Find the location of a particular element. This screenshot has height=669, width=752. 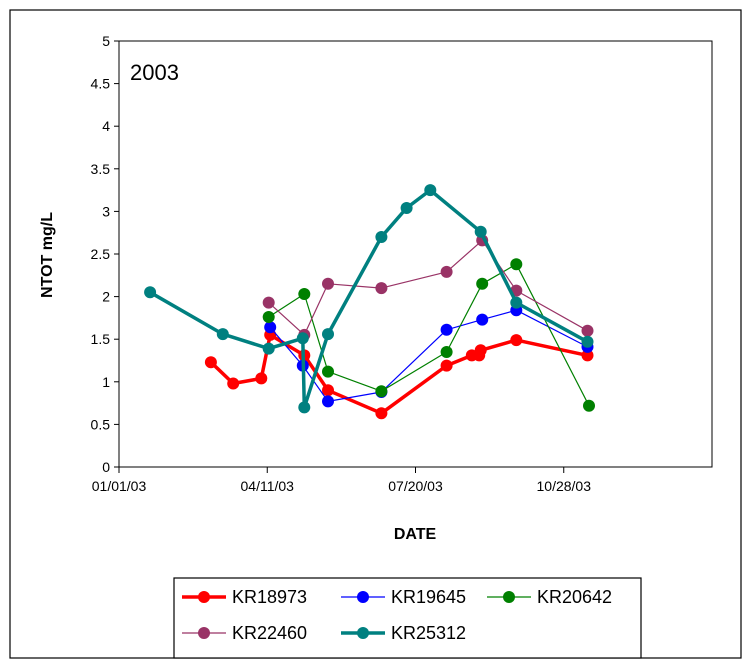

legend-item: KR25312 is located at coordinates (403, 633).